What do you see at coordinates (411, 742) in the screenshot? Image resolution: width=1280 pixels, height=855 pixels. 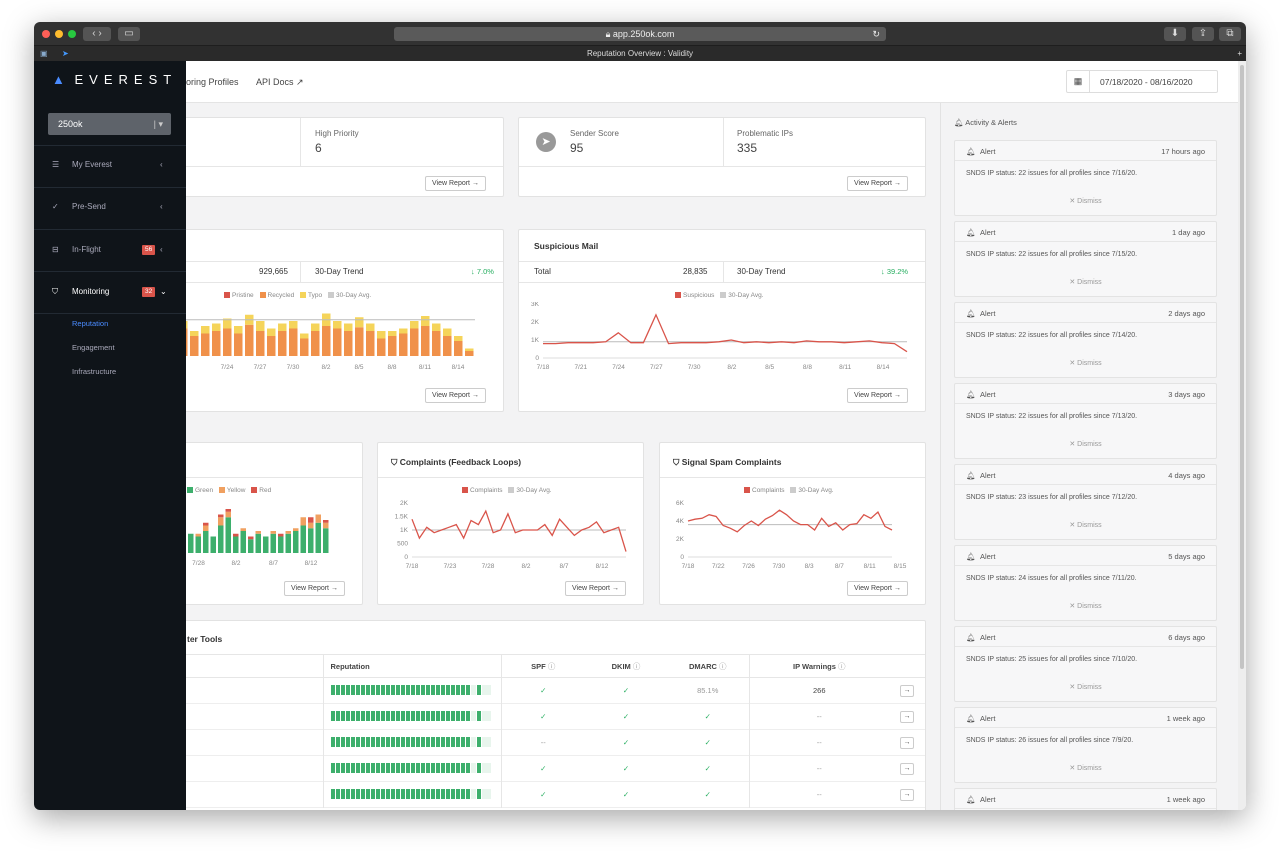 I see `reputation-bar` at bounding box center [411, 742].